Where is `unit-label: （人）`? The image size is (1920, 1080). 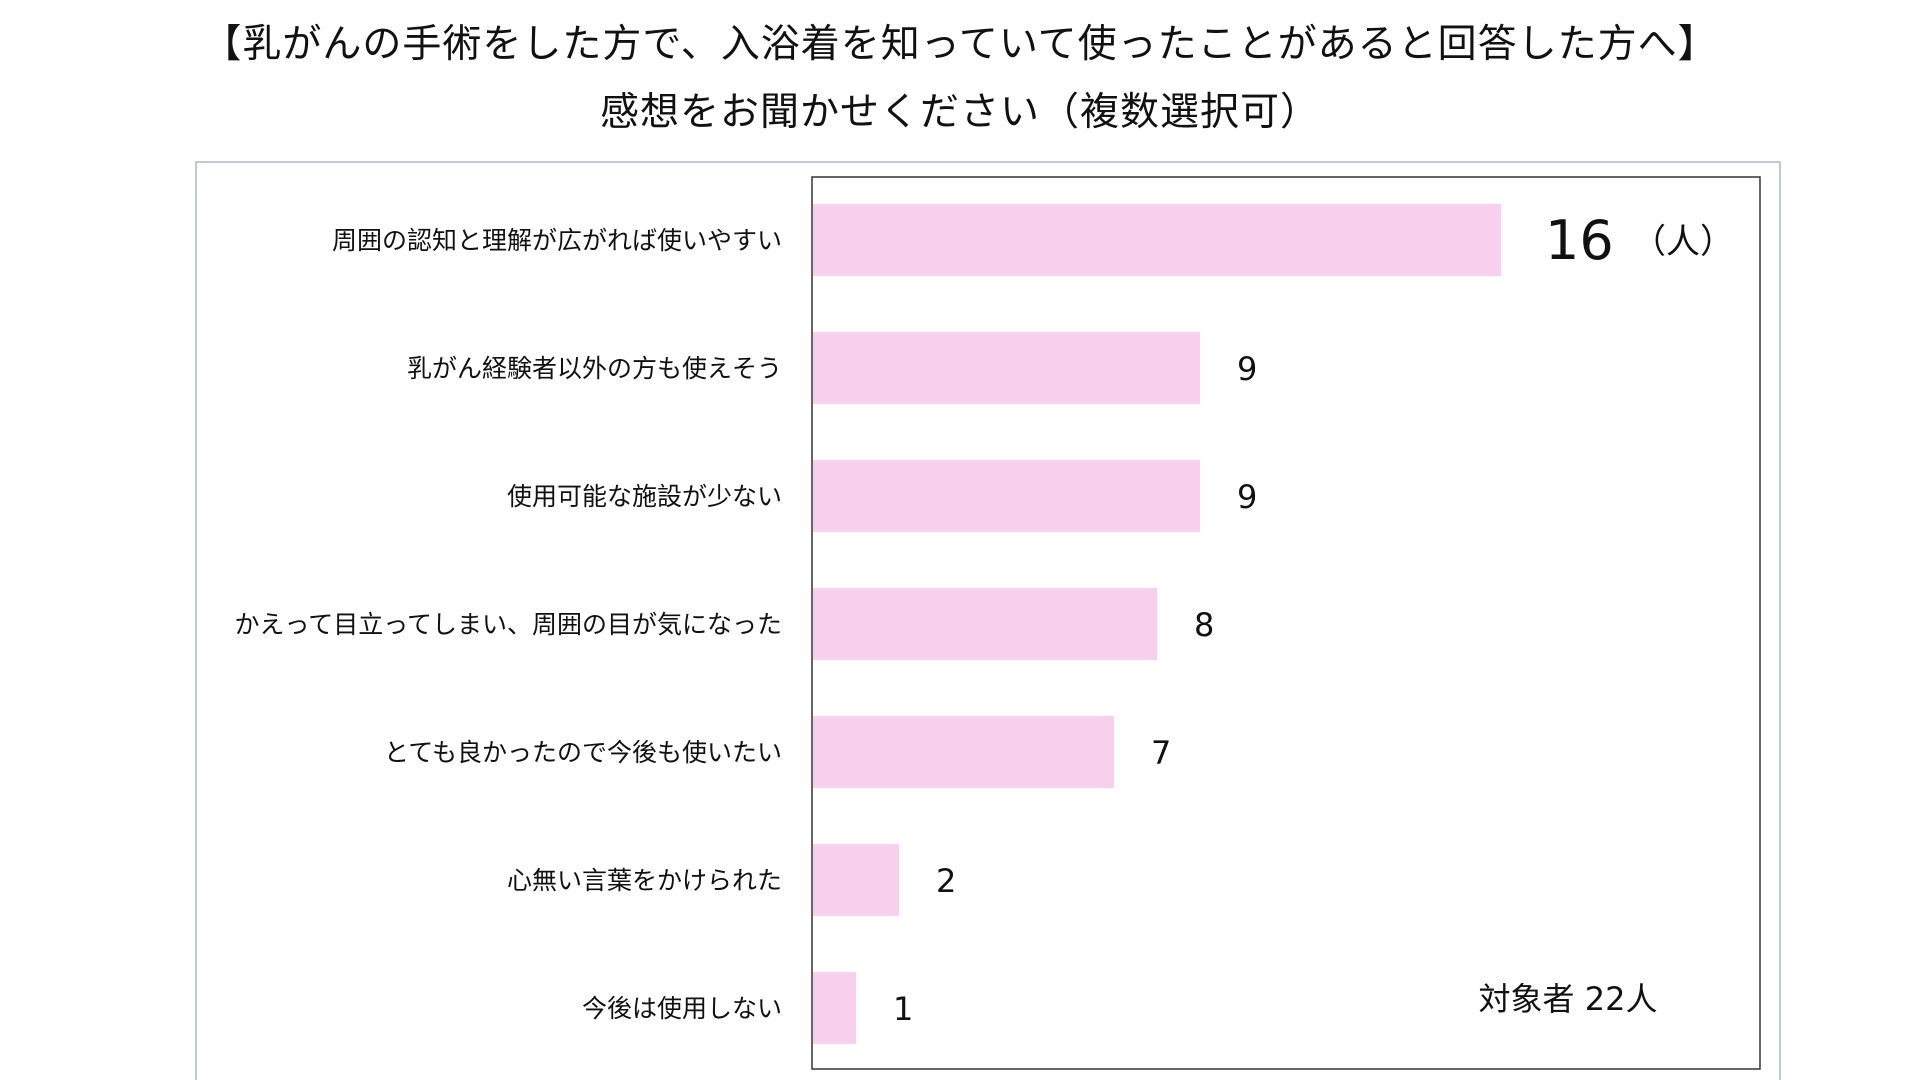 unit-label: （人） is located at coordinates (1683, 242).